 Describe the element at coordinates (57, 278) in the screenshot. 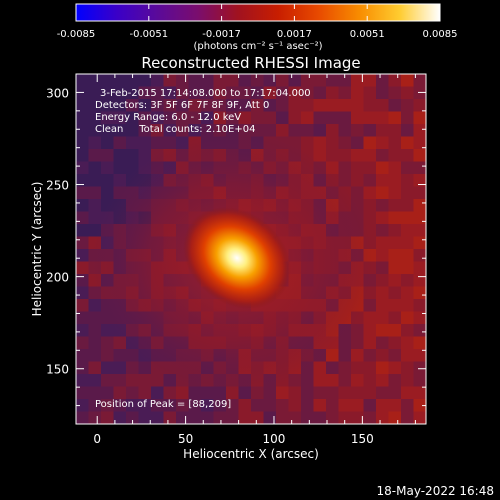

I see `y-tick-label: 200` at that location.